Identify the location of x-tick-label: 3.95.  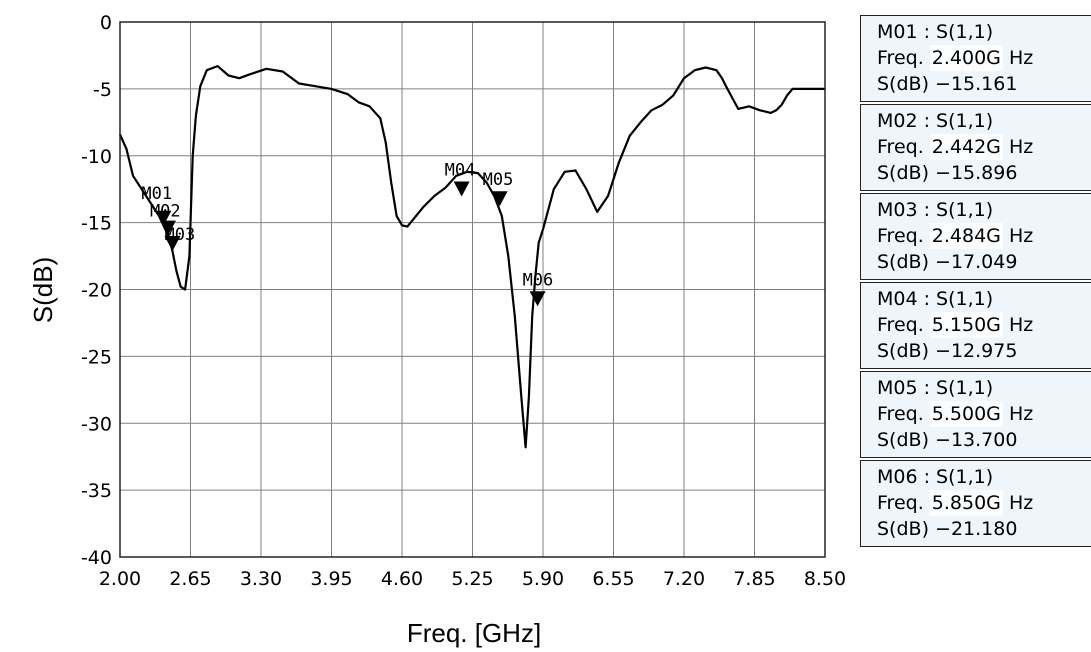
(331, 579).